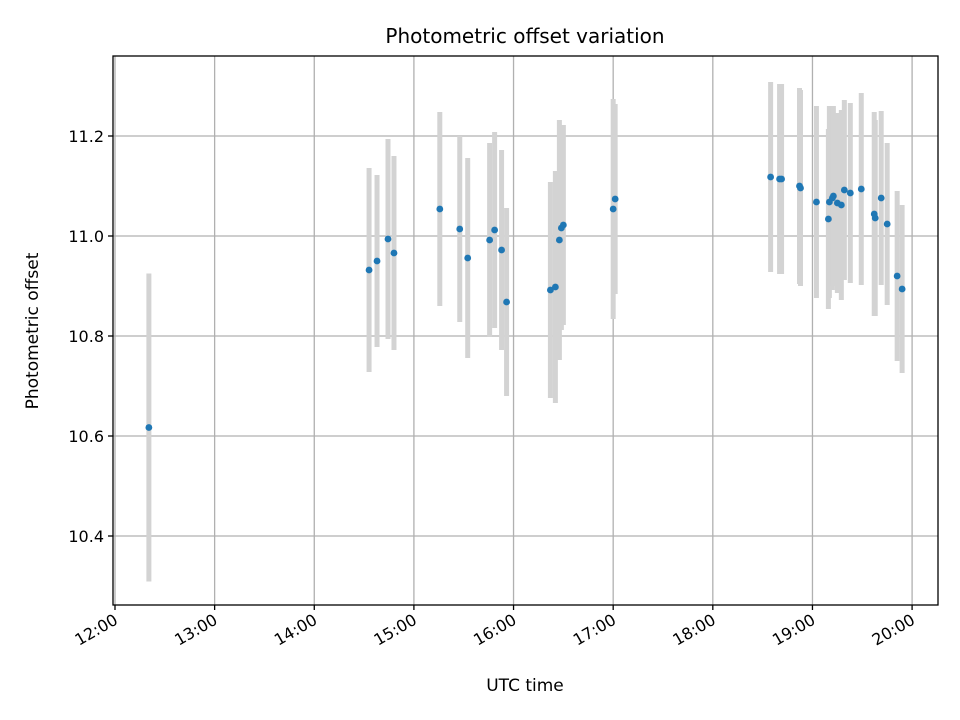 This screenshot has height=720, width=960. Describe the element at coordinates (86, 336) in the screenshot. I see `y-tick-label: 10.8` at that location.